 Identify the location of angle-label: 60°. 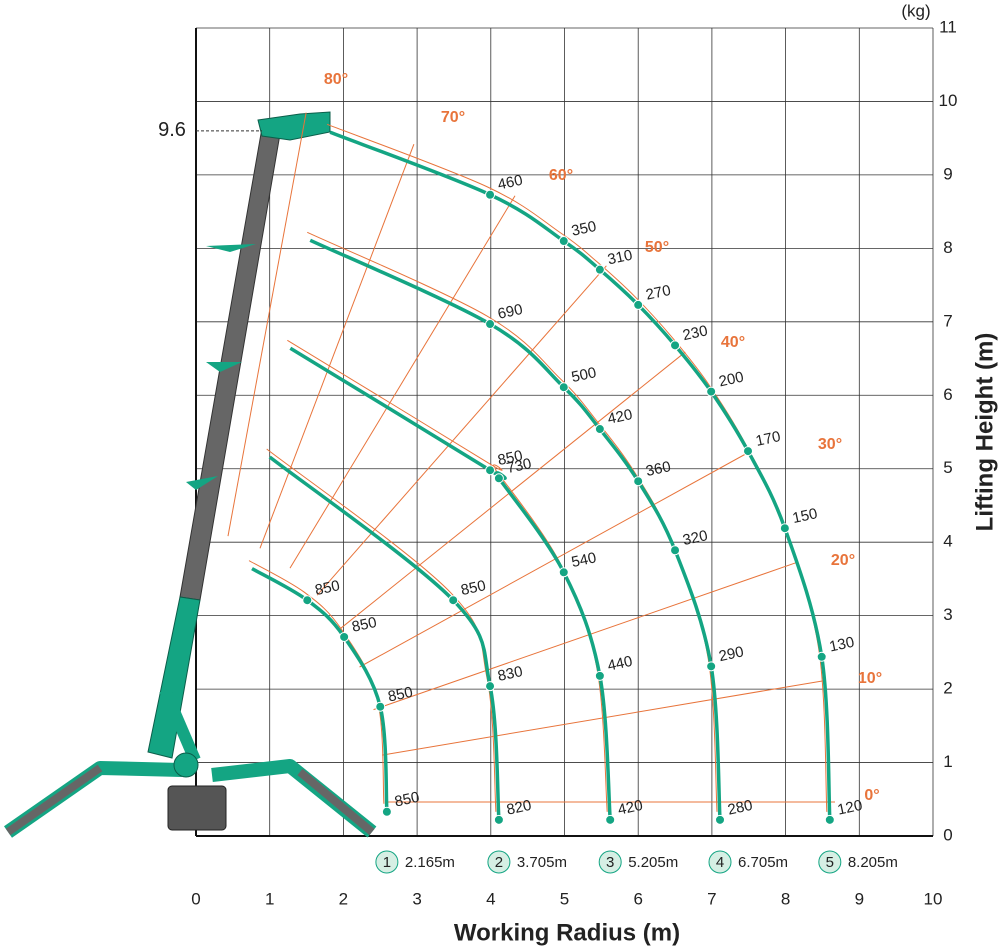
(561, 175).